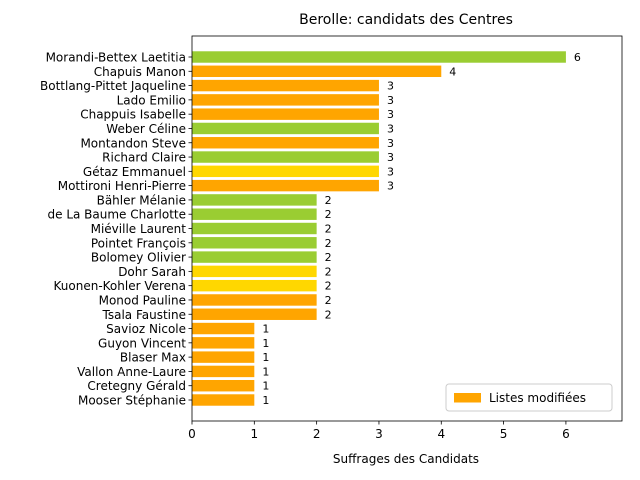  What do you see at coordinates (142, 300) in the screenshot?
I see `y-tick-label: Monod Pauline` at bounding box center [142, 300].